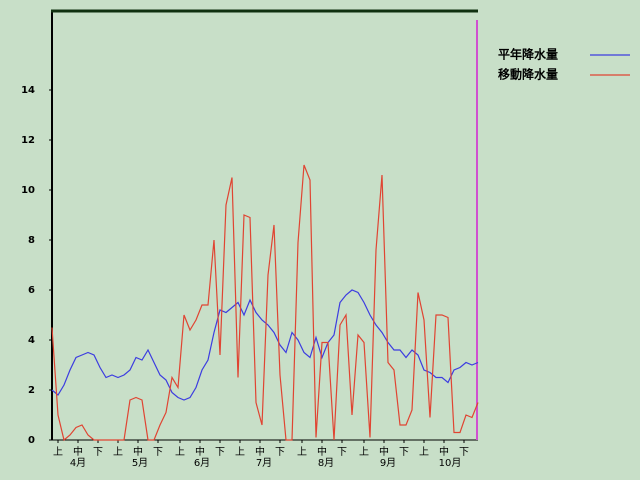  Describe the element at coordinates (202, 463) in the screenshot. I see `month-label: 6月` at that location.